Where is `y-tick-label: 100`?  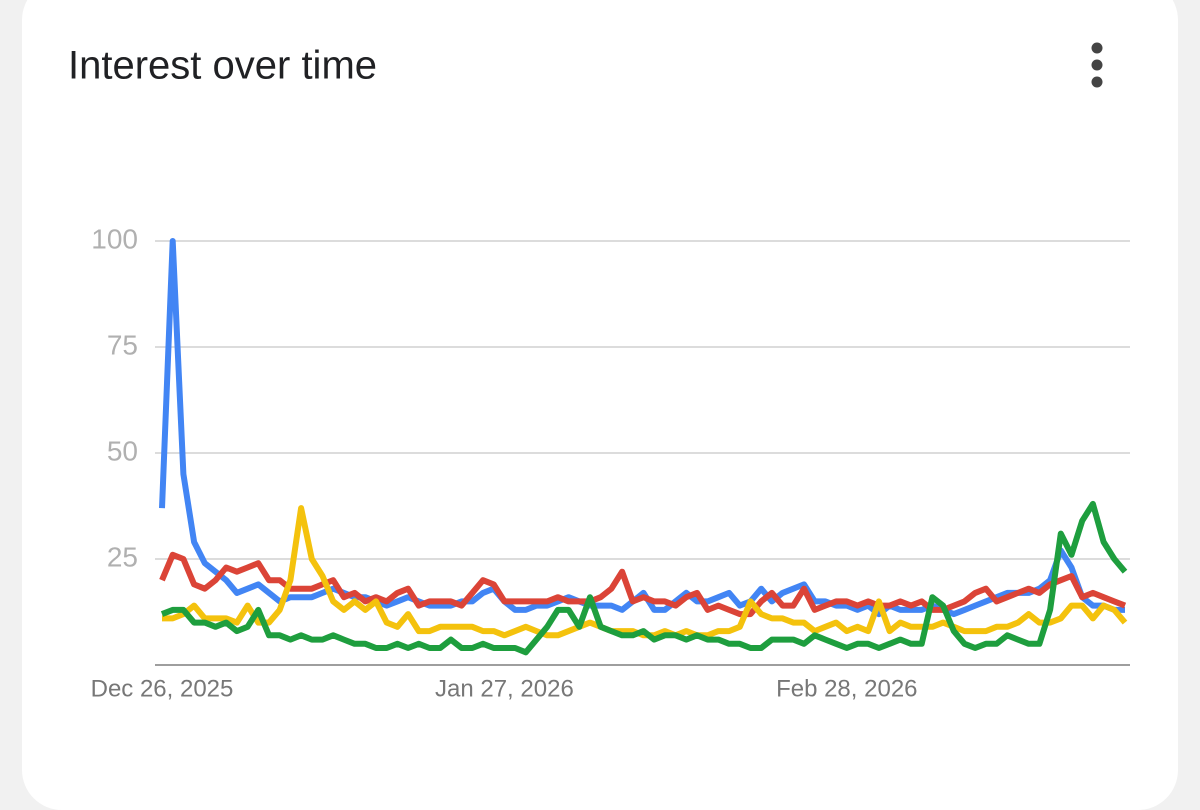 y-tick-label: 100 is located at coordinates (114, 238).